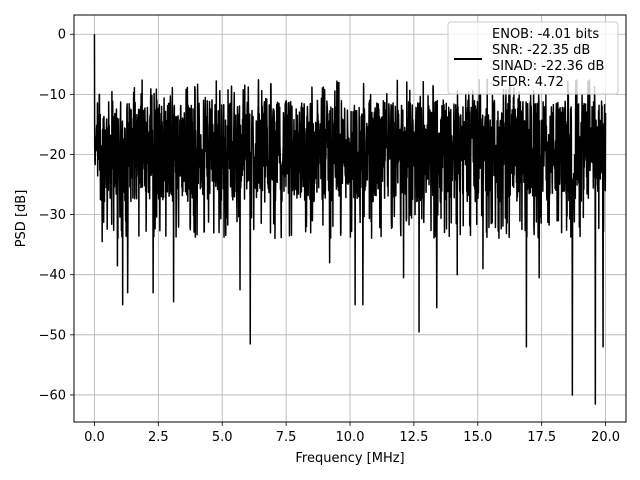 This screenshot has height=480, width=640. I want to click on x-tick-label: 5.0, so click(222, 437).